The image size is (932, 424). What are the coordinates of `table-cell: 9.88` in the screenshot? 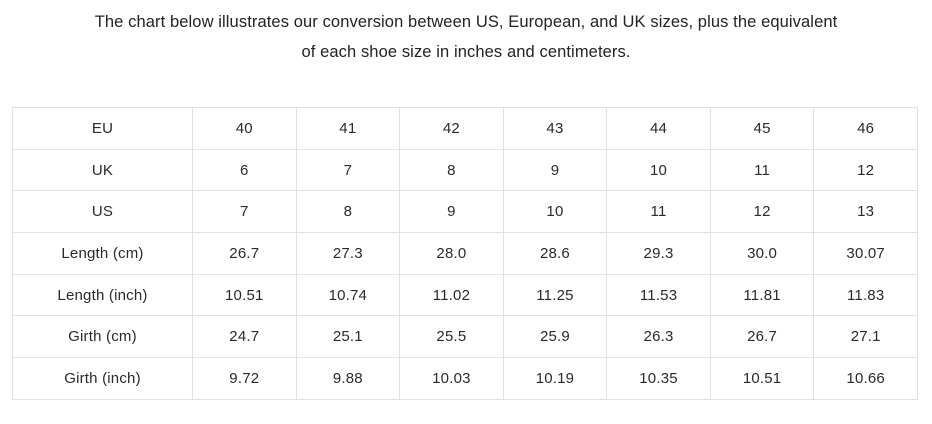 It's located at (348, 378).